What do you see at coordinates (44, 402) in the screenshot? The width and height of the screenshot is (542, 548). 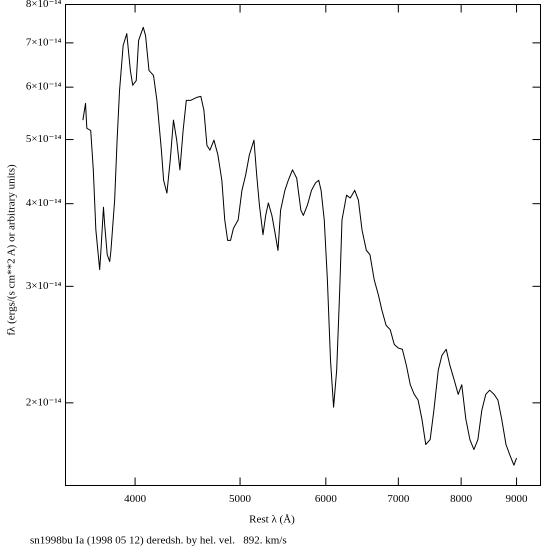 I see `y-tick-label: 2×10⁻¹⁴` at bounding box center [44, 402].